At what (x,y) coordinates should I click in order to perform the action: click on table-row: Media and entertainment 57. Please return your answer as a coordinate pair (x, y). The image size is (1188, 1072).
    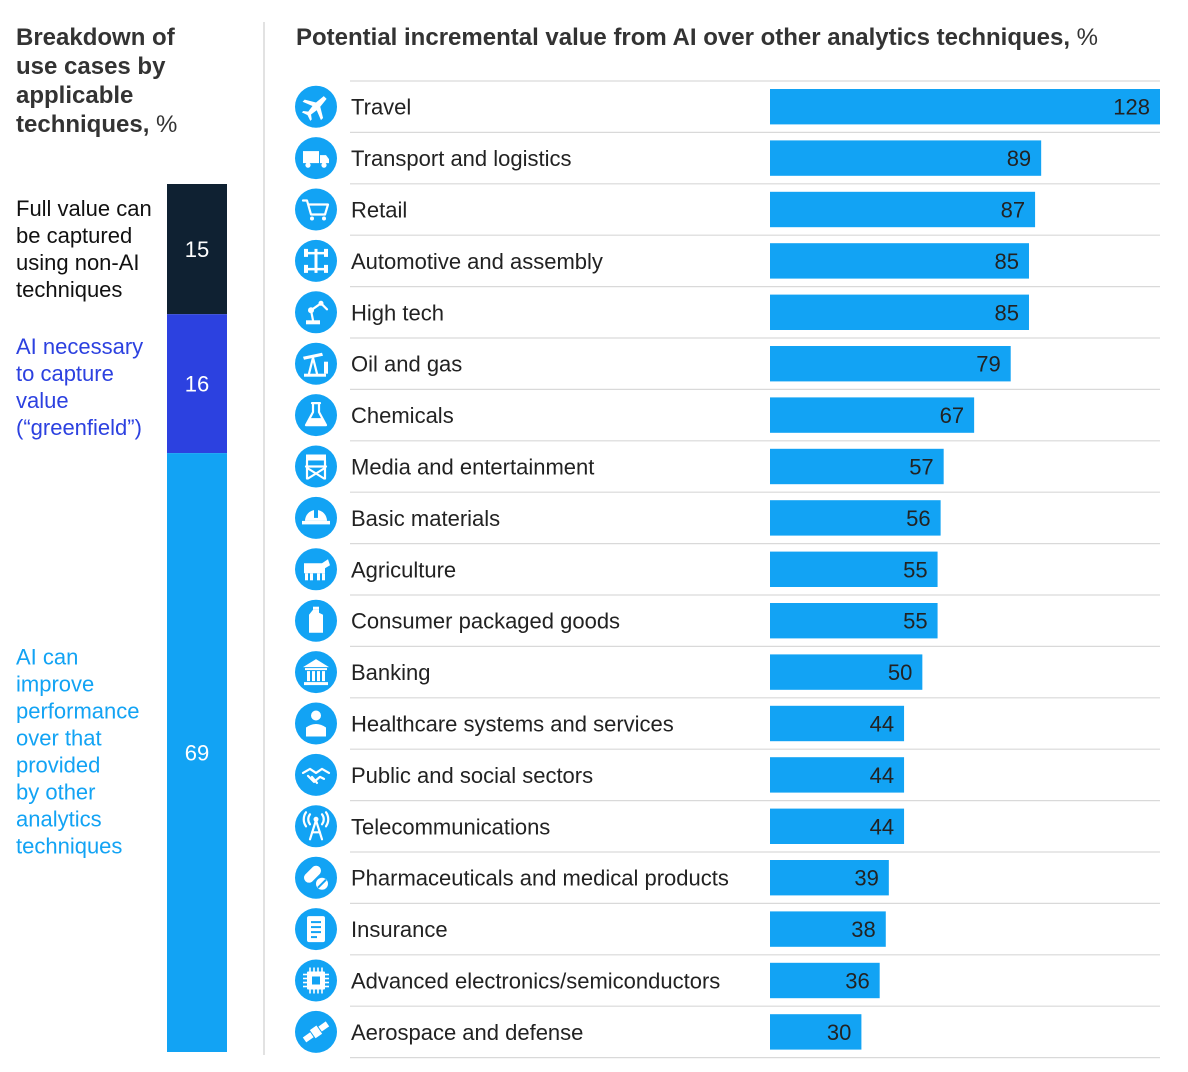
    Looking at the image, I should click on (727, 469).